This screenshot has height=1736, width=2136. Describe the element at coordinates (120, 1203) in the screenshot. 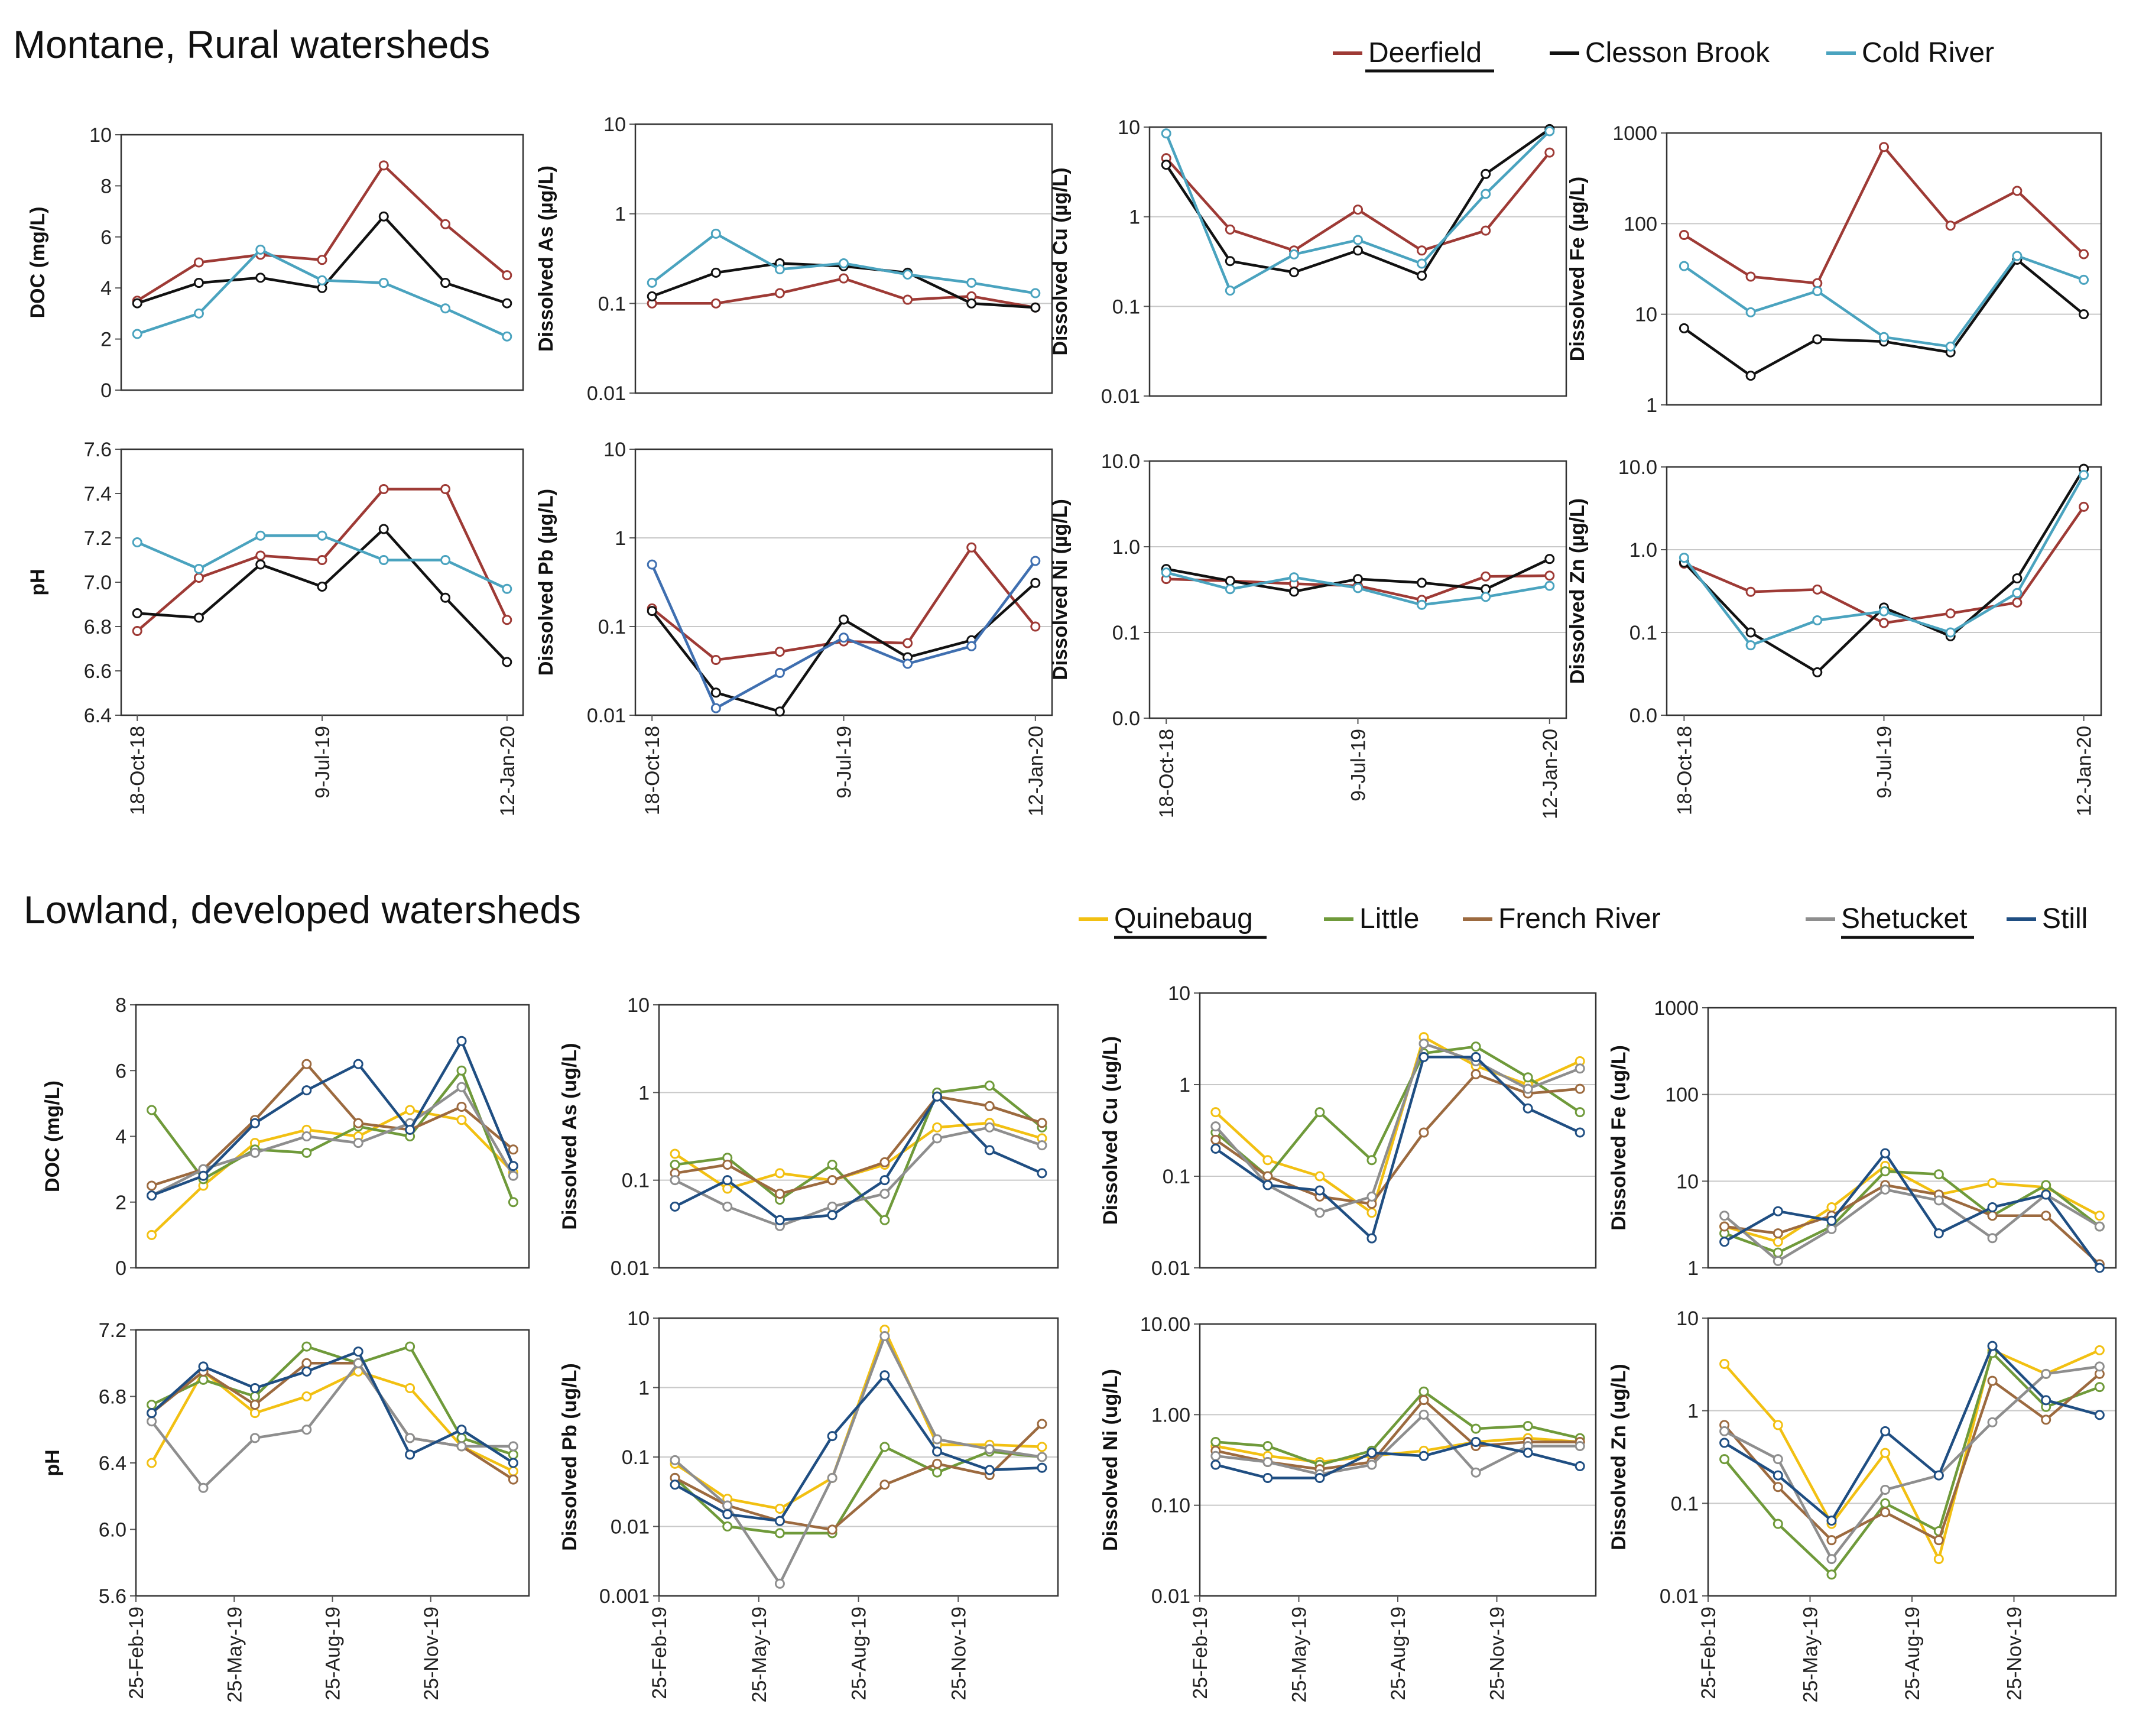

I see `y-tick-label: 2` at that location.